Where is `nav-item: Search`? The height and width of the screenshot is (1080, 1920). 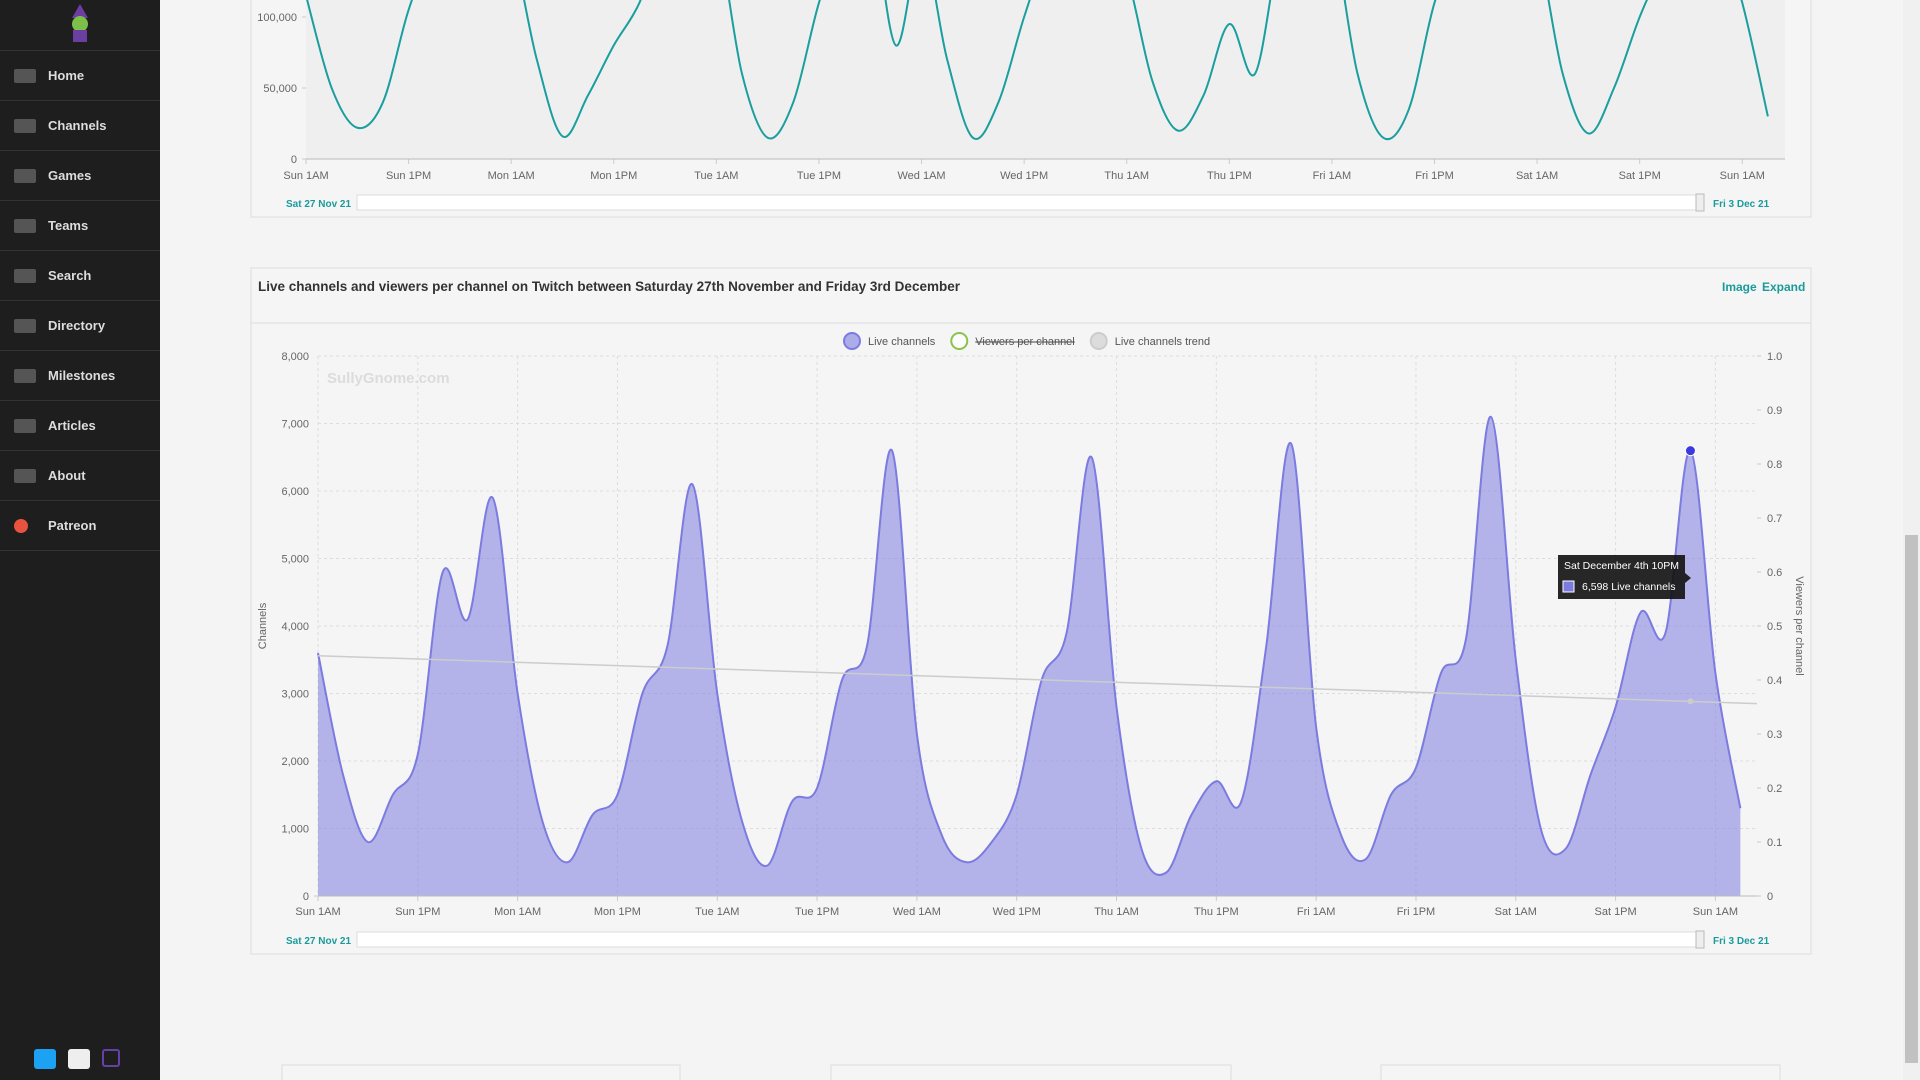
nav-item: Search is located at coordinates (80, 275).